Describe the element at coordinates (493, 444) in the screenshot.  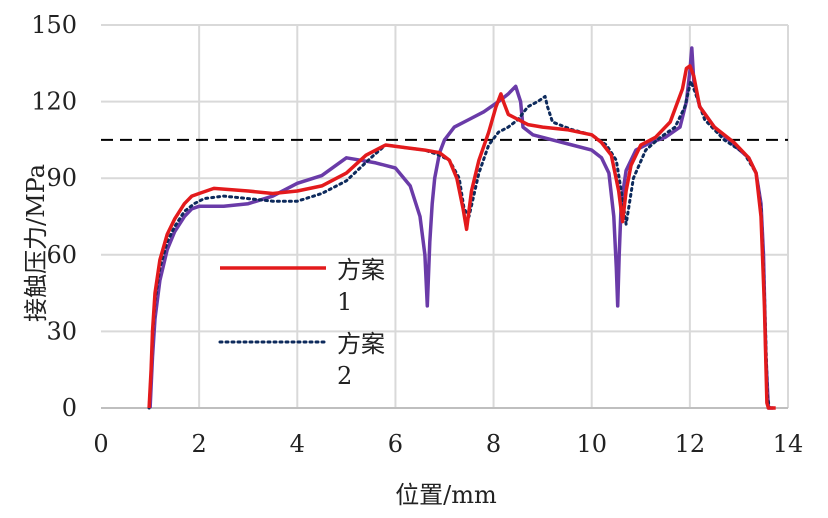
I see `x-tick-label: 8` at that location.